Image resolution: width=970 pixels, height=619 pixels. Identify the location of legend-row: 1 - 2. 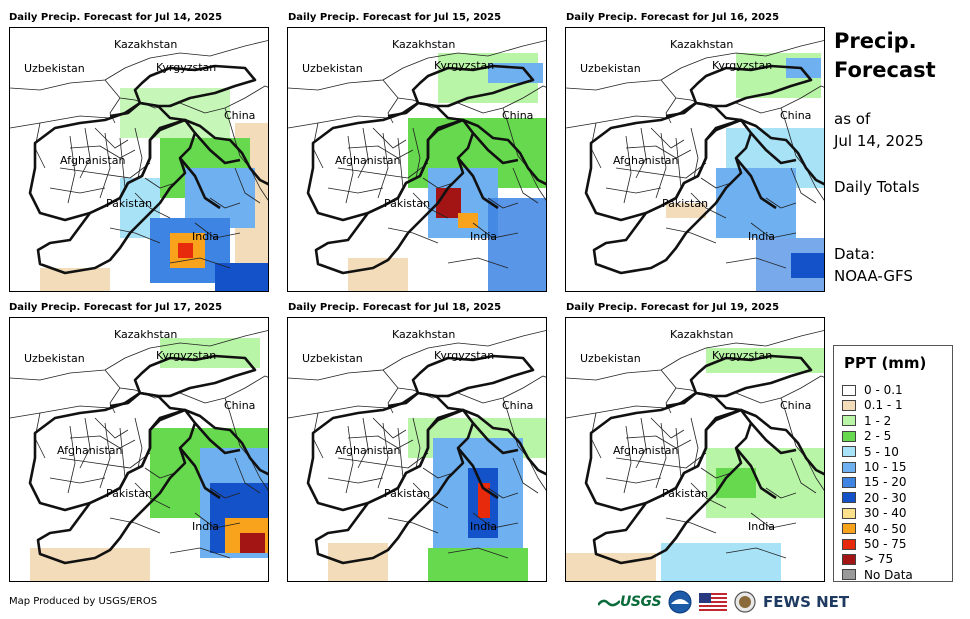
(866, 421).